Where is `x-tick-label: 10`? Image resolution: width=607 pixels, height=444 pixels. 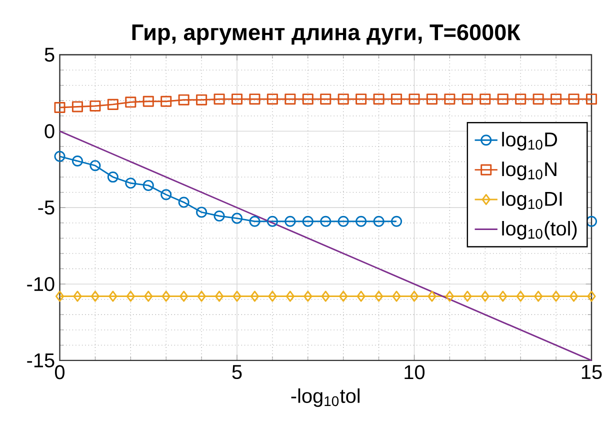 x-tick-label: 10 is located at coordinates (414, 372).